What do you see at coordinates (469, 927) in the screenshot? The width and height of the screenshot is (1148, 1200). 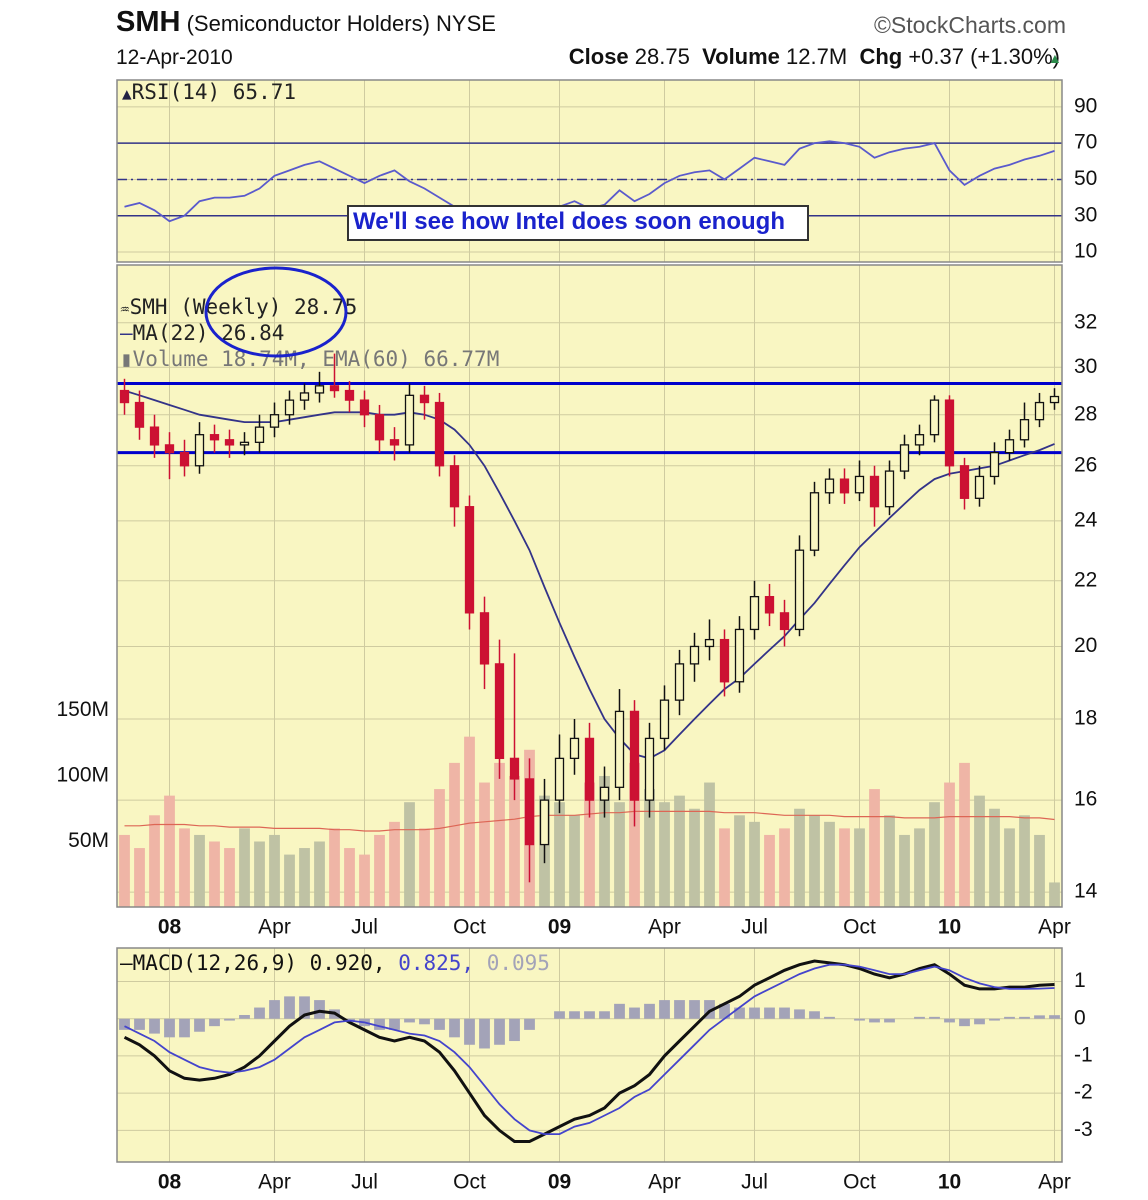 I see `x-tick-label: Oct` at bounding box center [469, 927].